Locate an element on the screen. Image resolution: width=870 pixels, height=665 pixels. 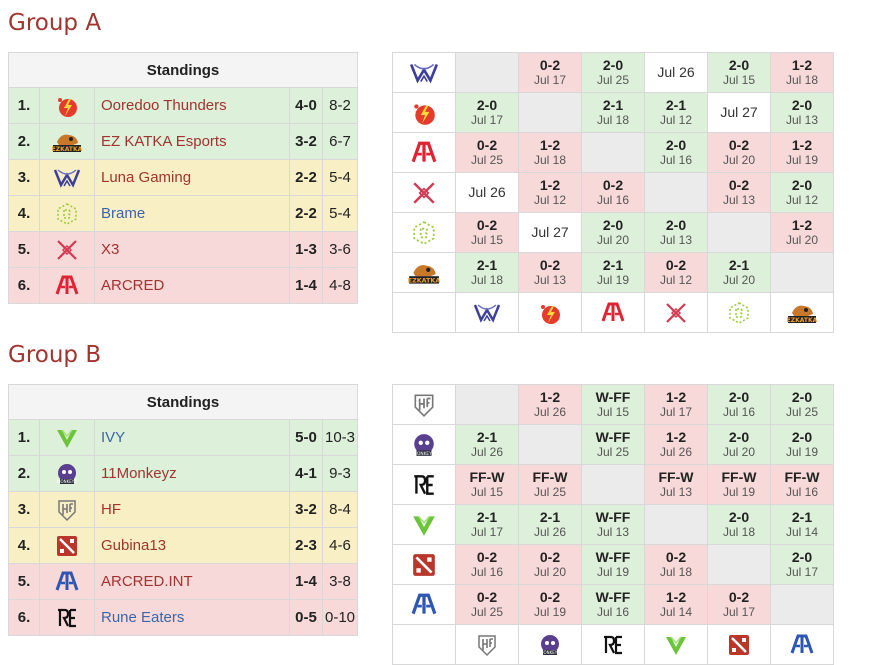
match-score: W-FF is located at coordinates (613, 517).